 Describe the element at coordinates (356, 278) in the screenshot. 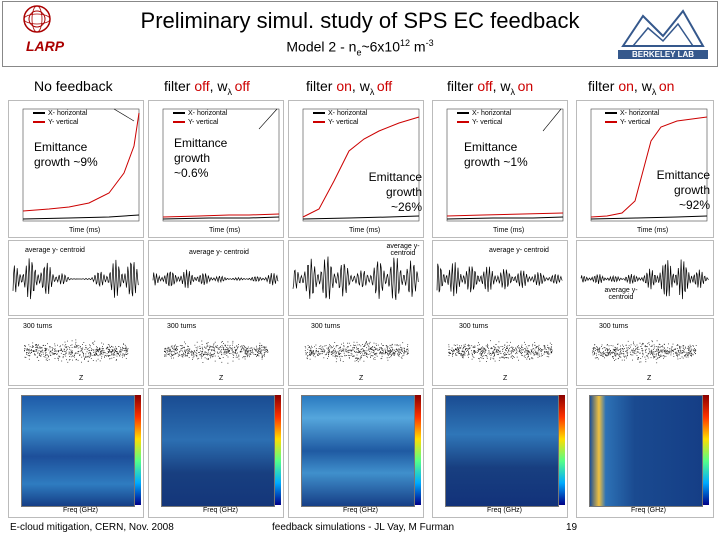

I see `col3-centroid-plot: average y- centroid` at that location.